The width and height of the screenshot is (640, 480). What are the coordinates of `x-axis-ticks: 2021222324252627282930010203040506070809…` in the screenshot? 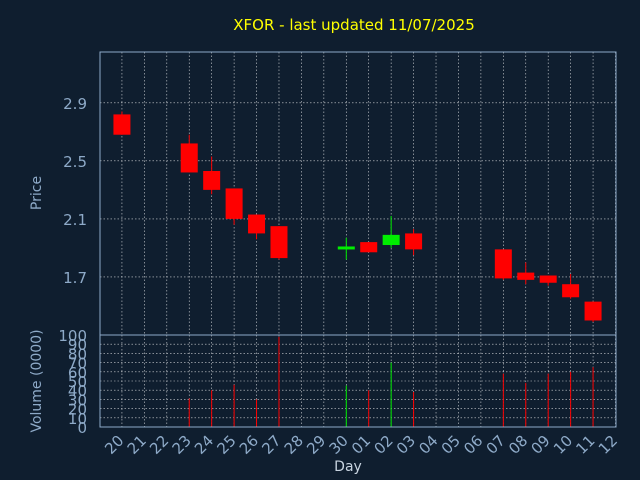 It's located at (361, 445).